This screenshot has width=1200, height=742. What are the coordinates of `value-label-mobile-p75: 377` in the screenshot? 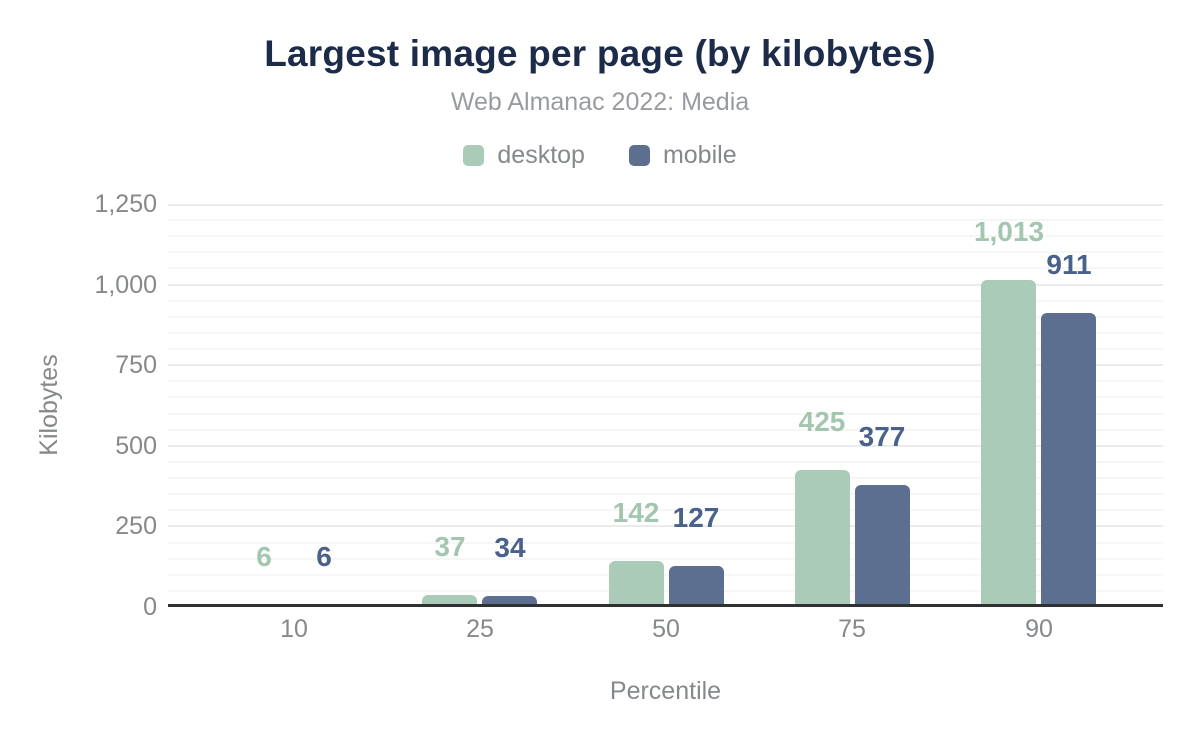 It's located at (882, 436).